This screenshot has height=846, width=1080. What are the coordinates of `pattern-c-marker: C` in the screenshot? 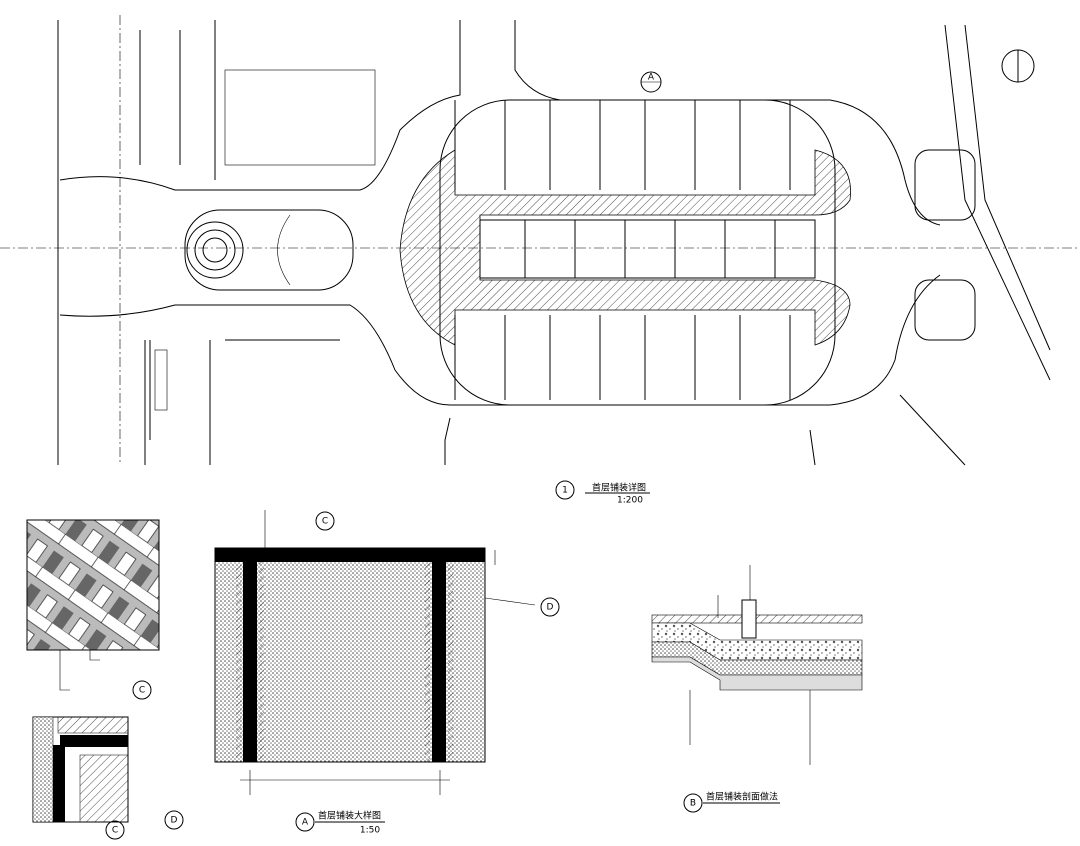 It's located at (142, 691).